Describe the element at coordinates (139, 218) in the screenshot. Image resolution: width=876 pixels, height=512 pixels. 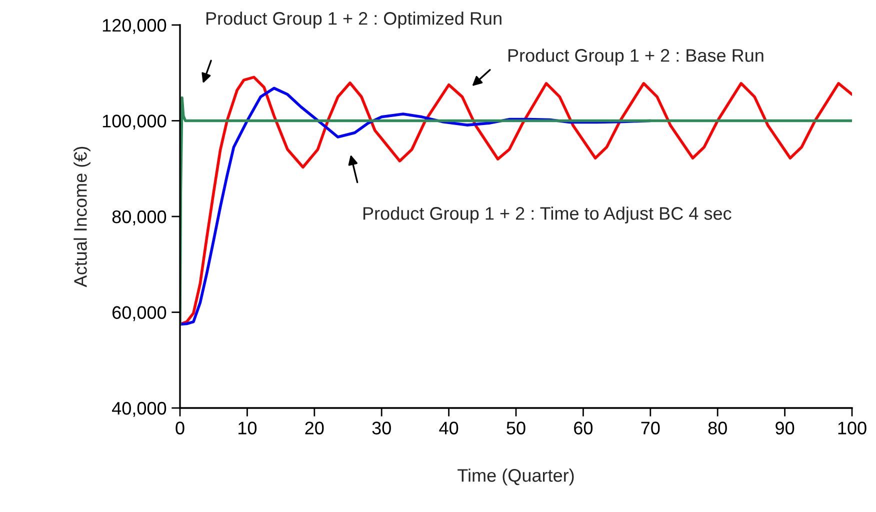
I see `y-tick-label: 80,000` at that location.